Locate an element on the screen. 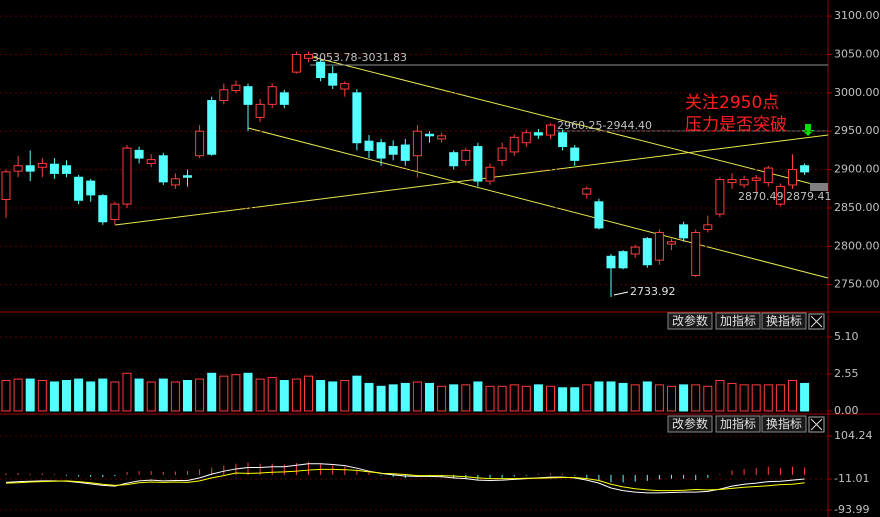  marker is located at coordinates (819, 187).